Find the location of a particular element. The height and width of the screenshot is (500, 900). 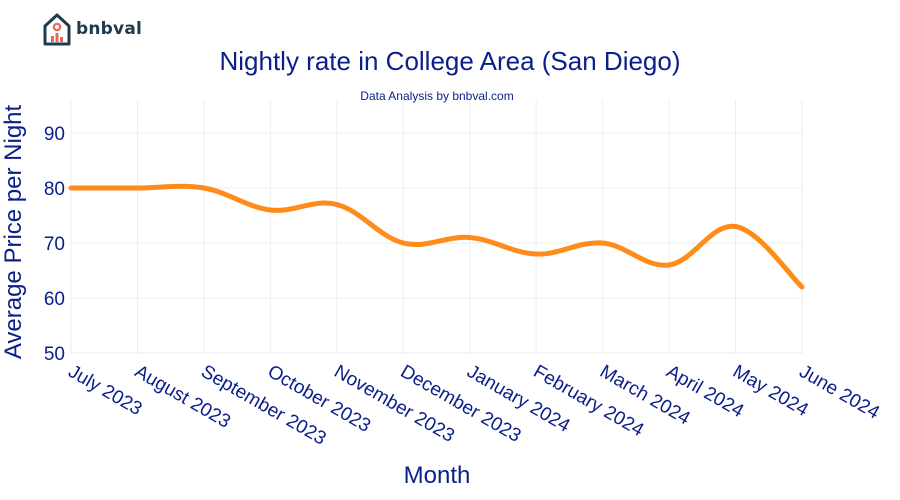

chart-subtitle: Data Analysis by bnbval.com is located at coordinates (436, 96).